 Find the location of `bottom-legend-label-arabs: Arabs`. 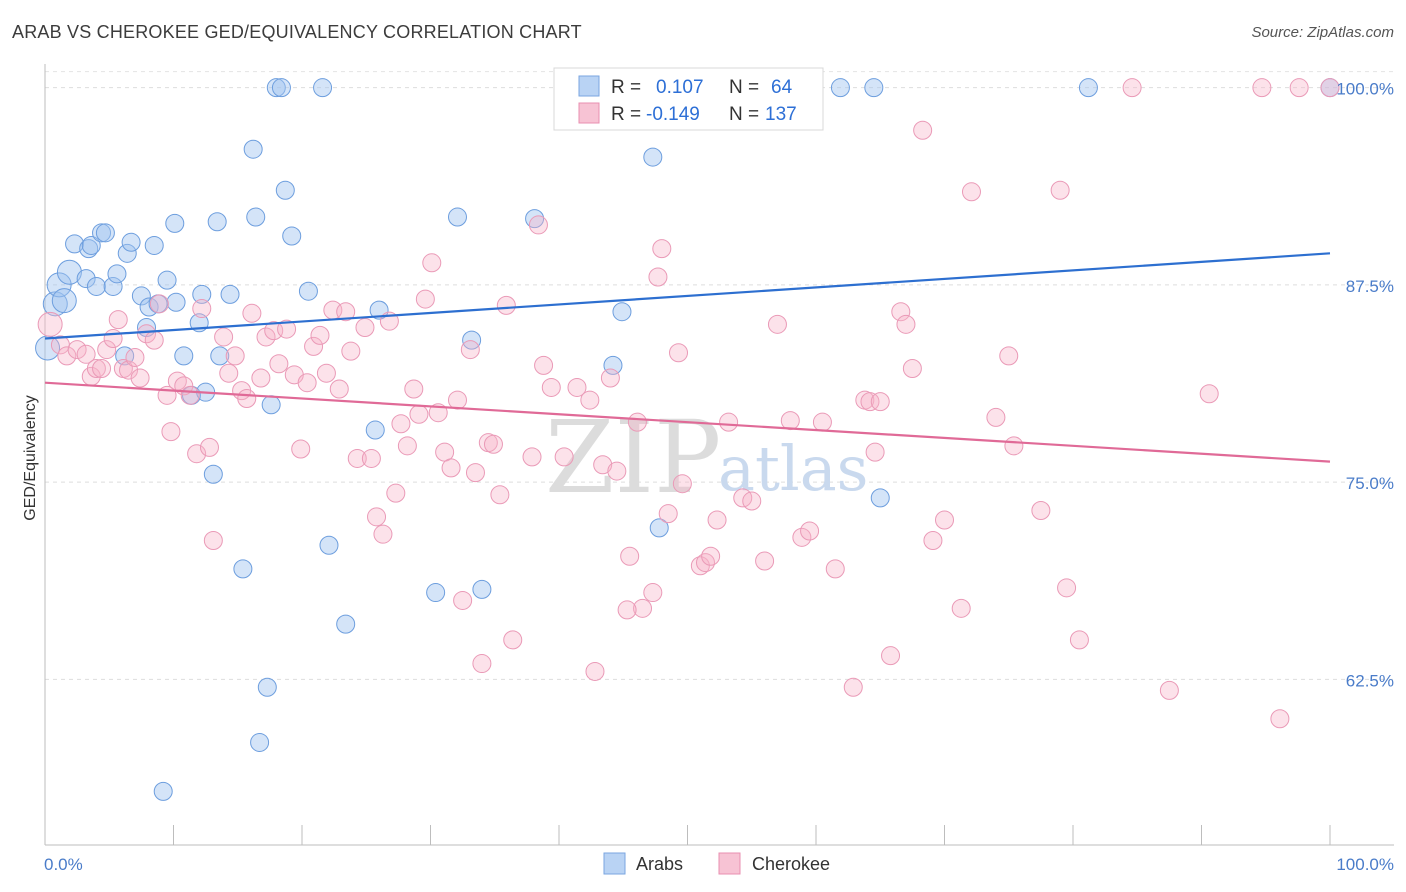

bottom-legend-label-arabs: Arabs is located at coordinates (659, 864).